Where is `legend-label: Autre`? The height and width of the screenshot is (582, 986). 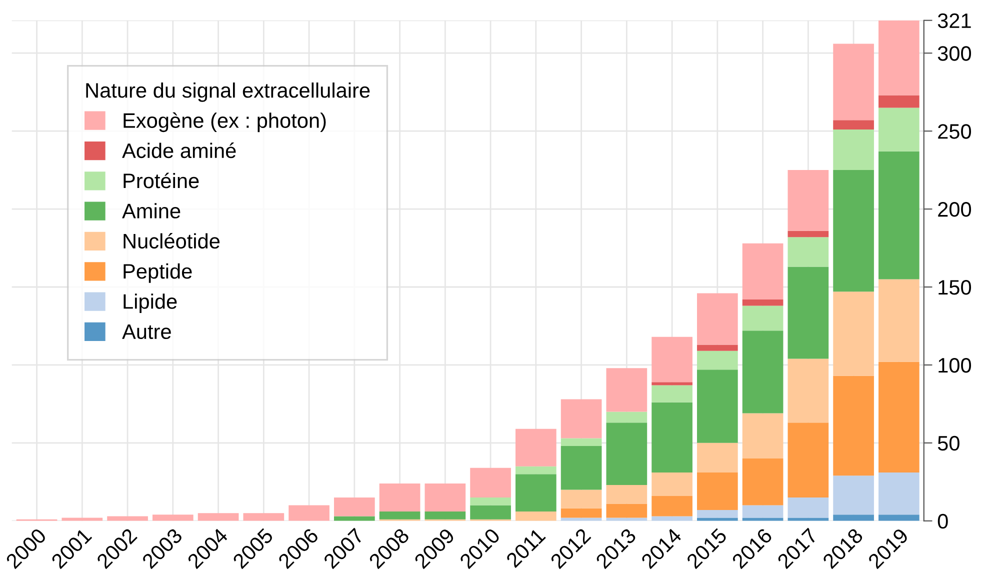
legend-label: Autre is located at coordinates (146, 332).